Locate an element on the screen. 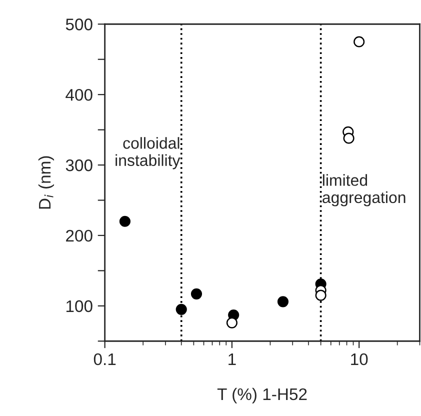 This screenshot has height=416, width=421. y-tick-label: 500 is located at coordinates (79, 24).